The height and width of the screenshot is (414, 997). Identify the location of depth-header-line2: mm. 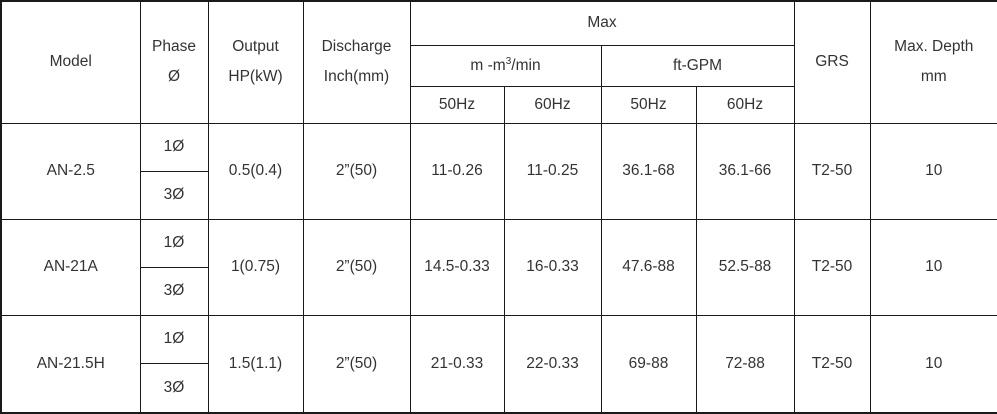
(933, 77).